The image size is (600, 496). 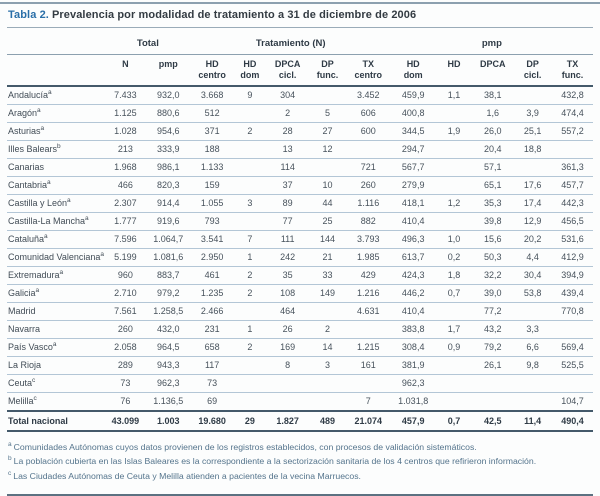 What do you see at coordinates (212, 329) in the screenshot?
I see `value-cell: 231` at bounding box center [212, 329].